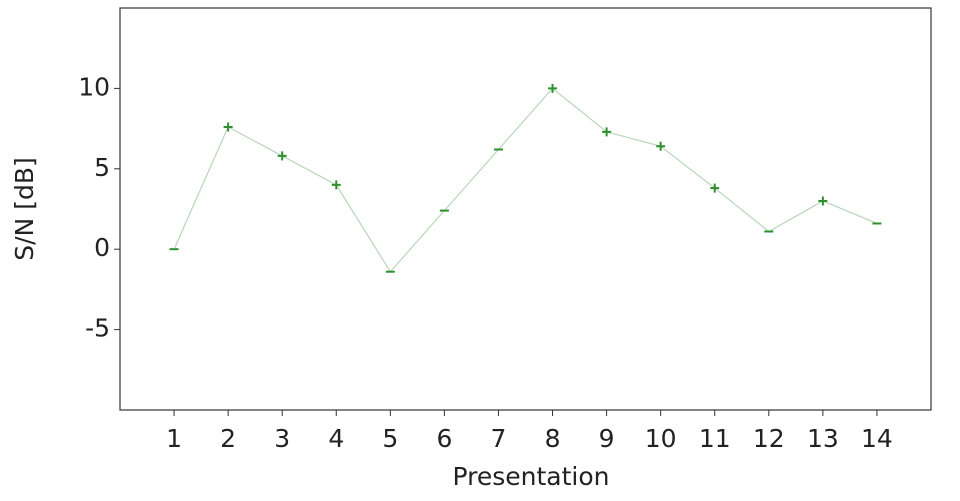  Describe the element at coordinates (607, 438) in the screenshot. I see `x-tick-label: 9` at that location.